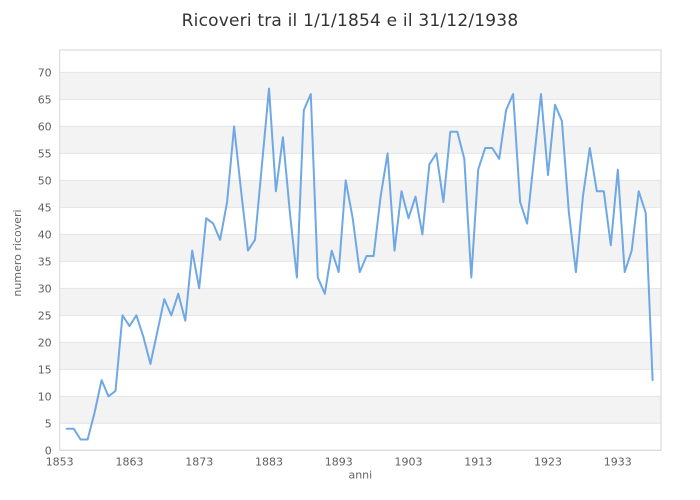 The height and width of the screenshot is (500, 700). Describe the element at coordinates (45, 207) in the screenshot. I see `y-tick-label: 45` at that location.